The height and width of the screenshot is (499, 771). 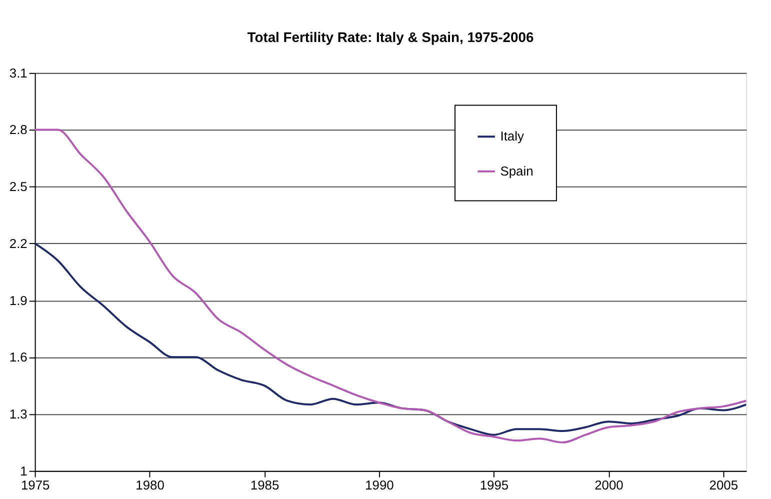 I want to click on chart-title: Total Fertility Rate: Italy & Spain, 1975-2006, so click(x=390, y=37).